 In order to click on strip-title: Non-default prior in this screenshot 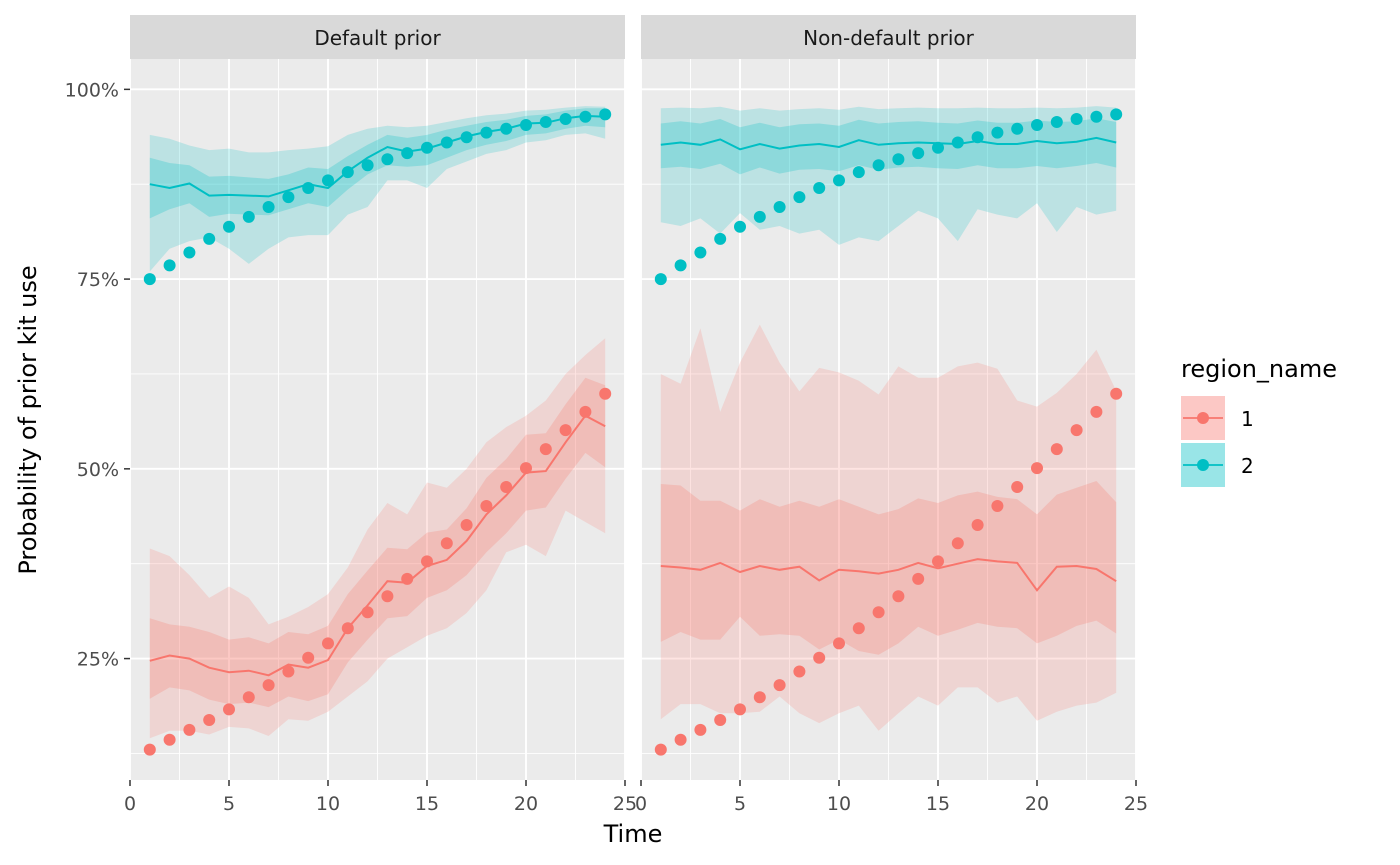, I will do `click(889, 38)`.